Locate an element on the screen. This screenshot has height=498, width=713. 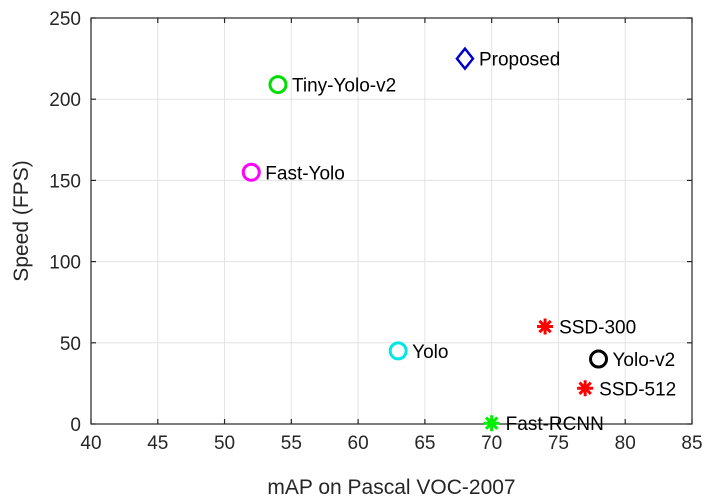
point-yolo: Yolo is located at coordinates (418, 352).